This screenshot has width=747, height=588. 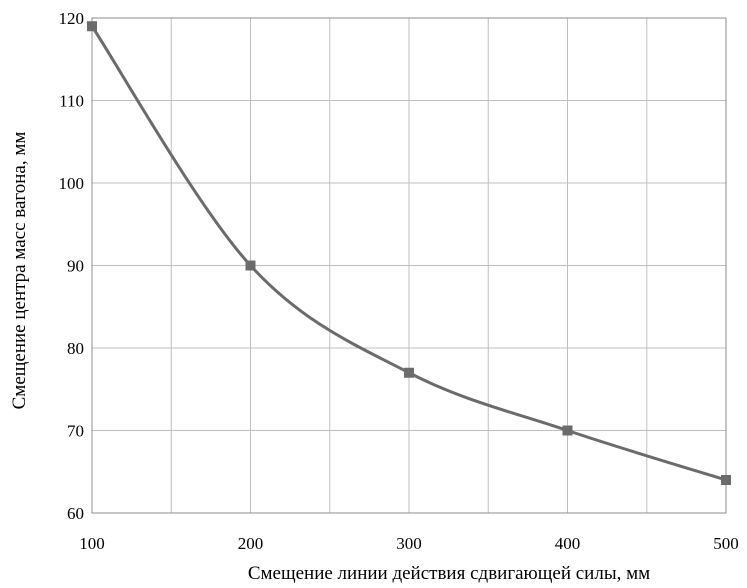 I want to click on y-tick-label-0: 60, so click(x=75, y=513).